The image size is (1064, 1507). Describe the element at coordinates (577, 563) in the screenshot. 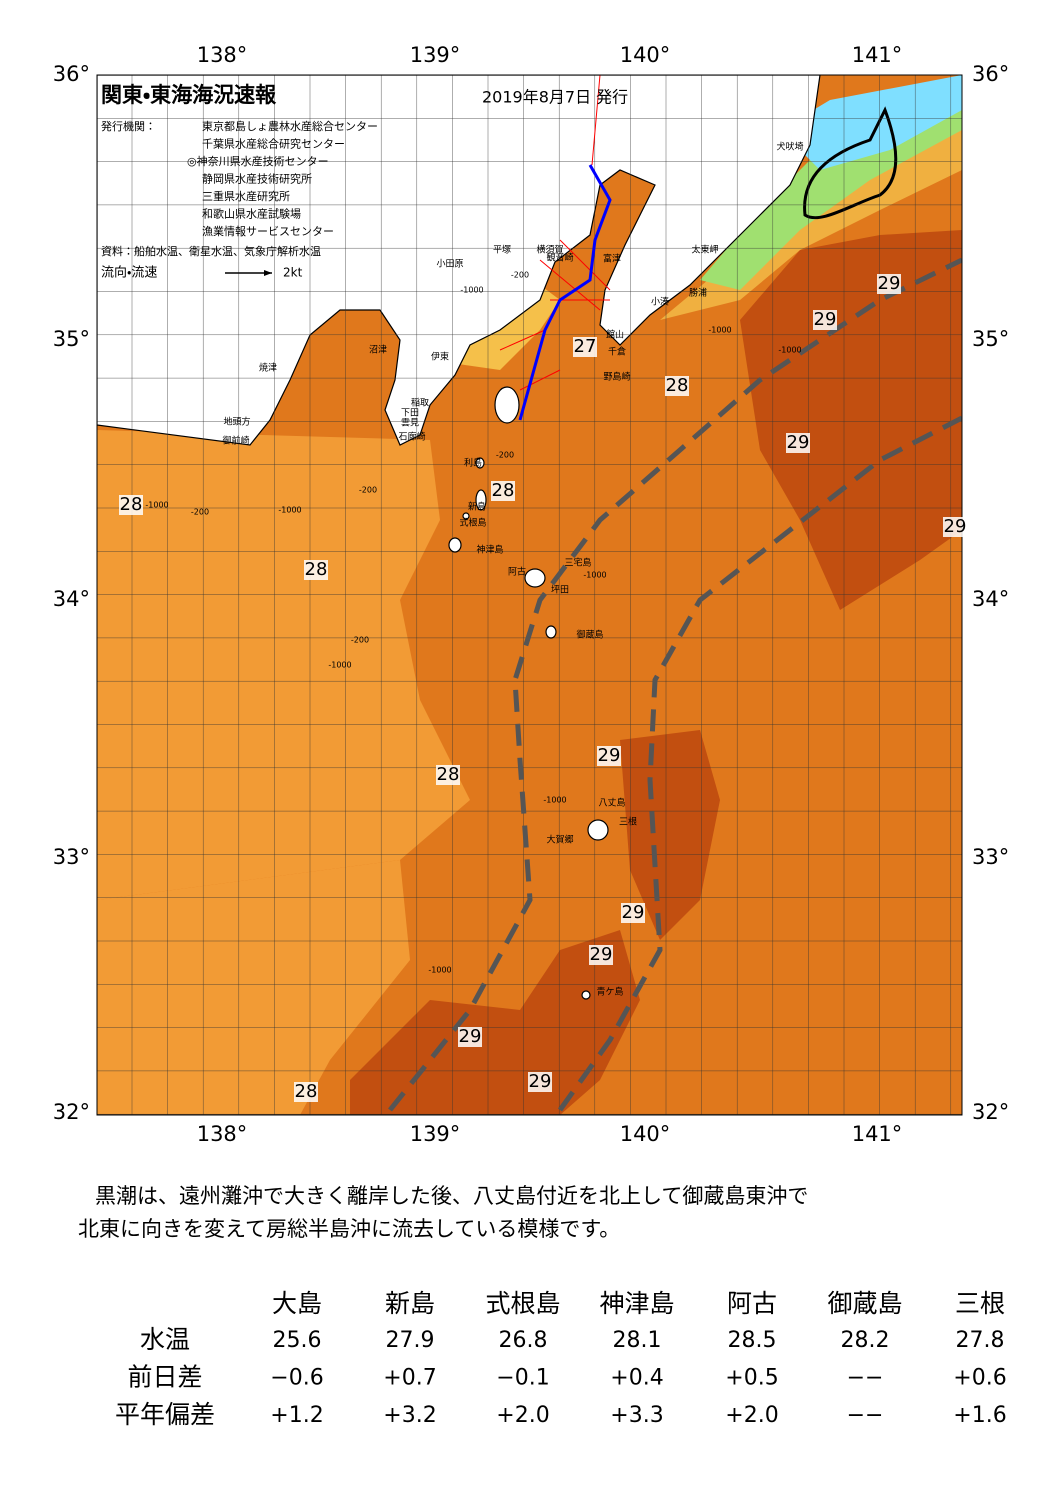

I see `place-name: 三宅島` at that location.